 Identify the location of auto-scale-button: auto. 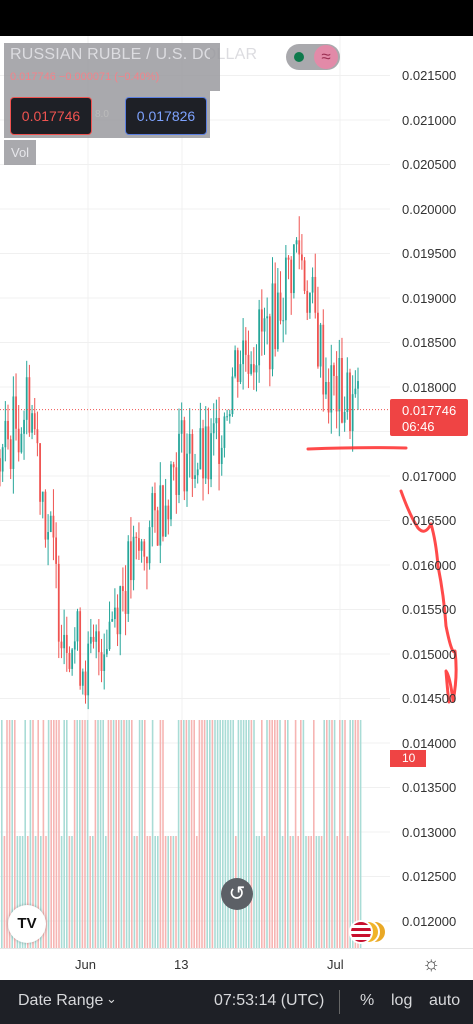
(445, 1000).